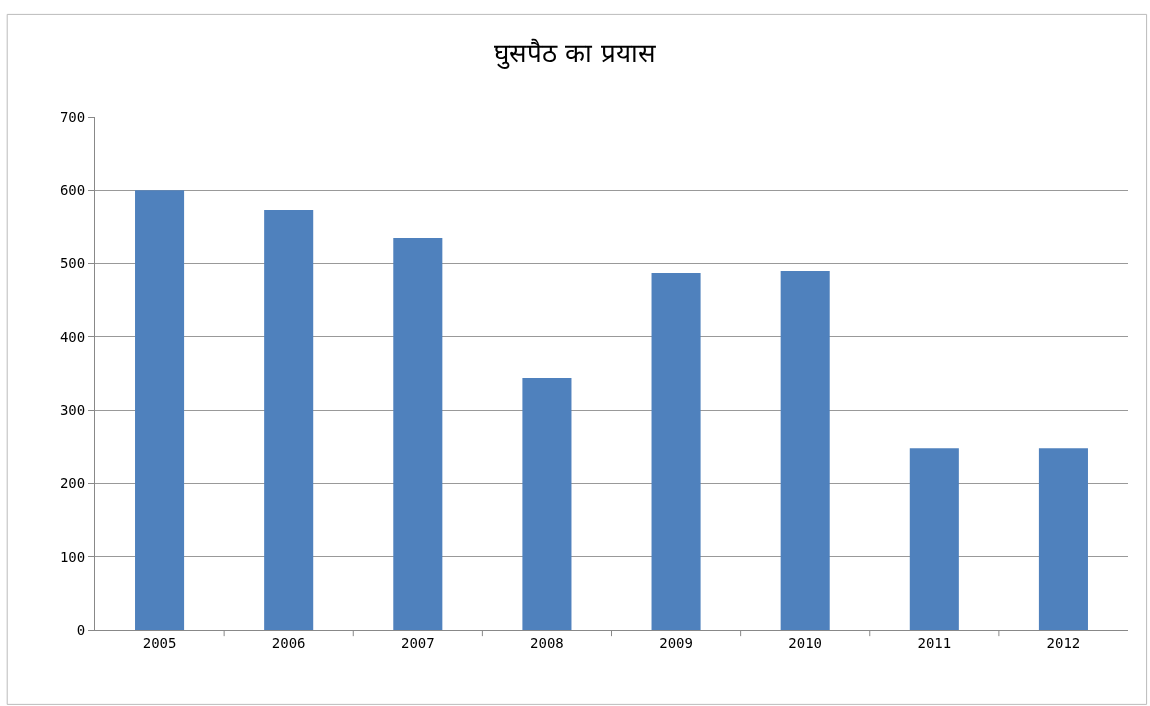 This screenshot has width=1150, height=706. I want to click on x-tick-label: 2010, so click(805, 642).